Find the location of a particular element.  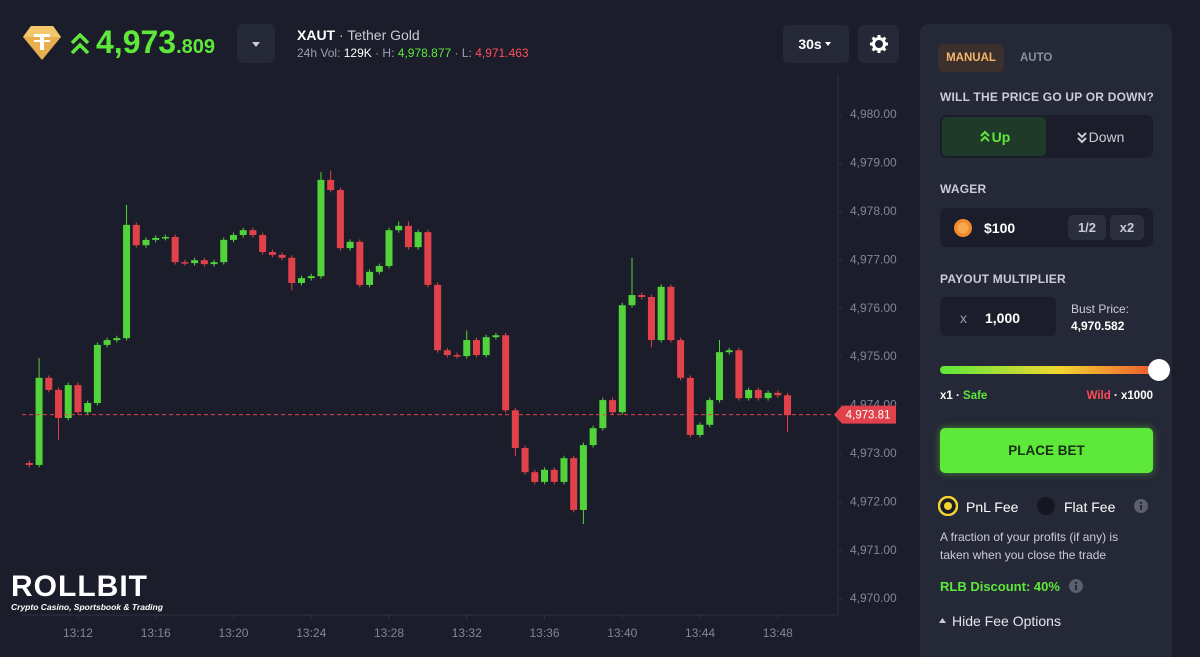

logo-name: ROLLBIT is located at coordinates (79, 586).